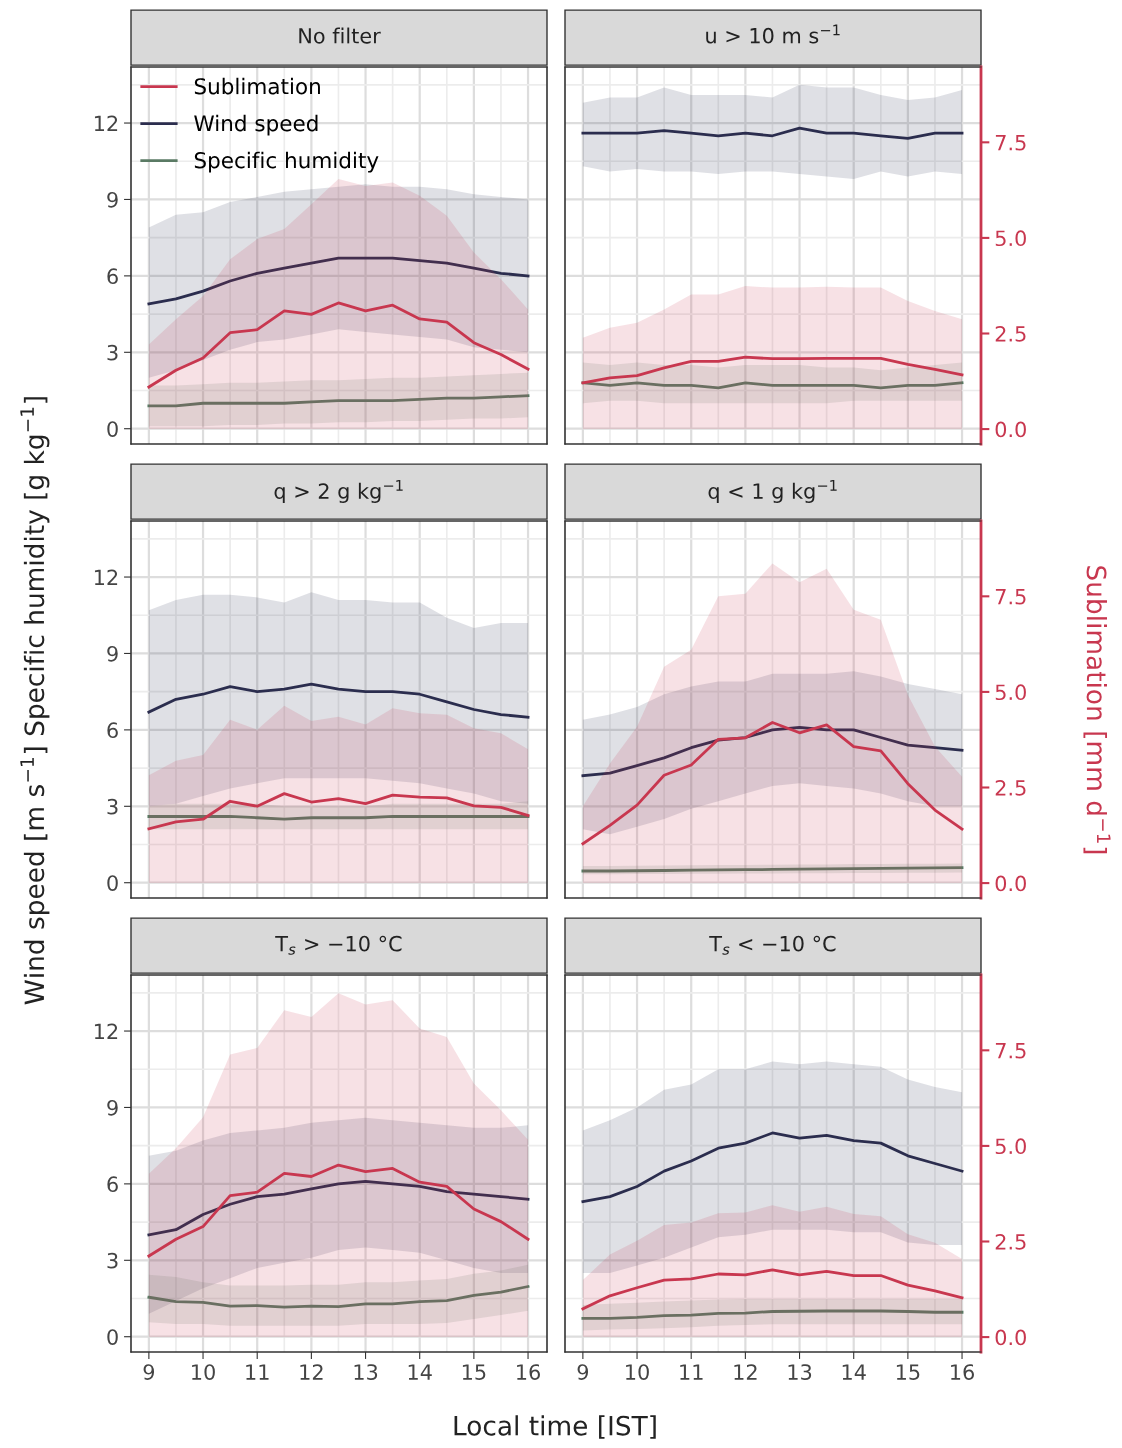 The width and height of the screenshot is (1122, 1448). Describe the element at coordinates (773, 34) in the screenshot. I see `chart-title: u > 10 m s$^{−1}$` at that location.